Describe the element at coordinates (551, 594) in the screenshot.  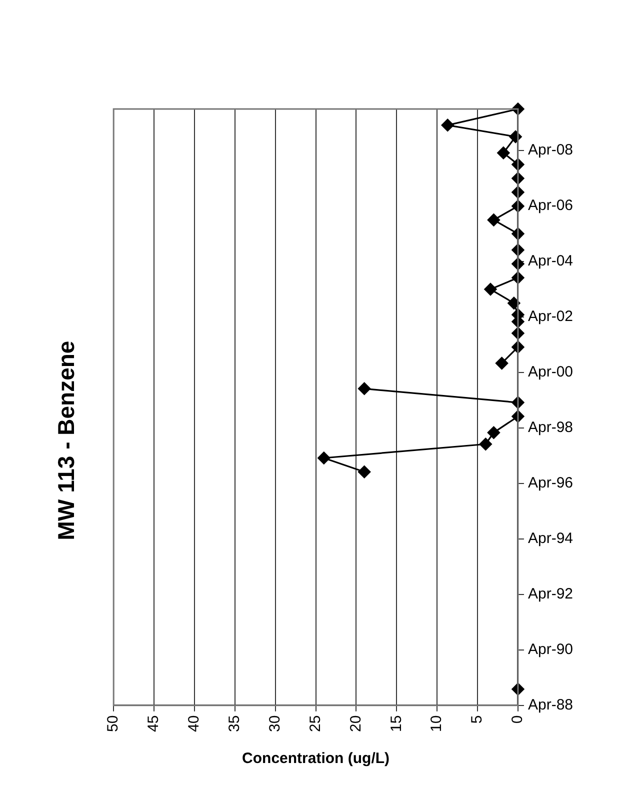
I see `y-tick-label: Apr-92` at that location.